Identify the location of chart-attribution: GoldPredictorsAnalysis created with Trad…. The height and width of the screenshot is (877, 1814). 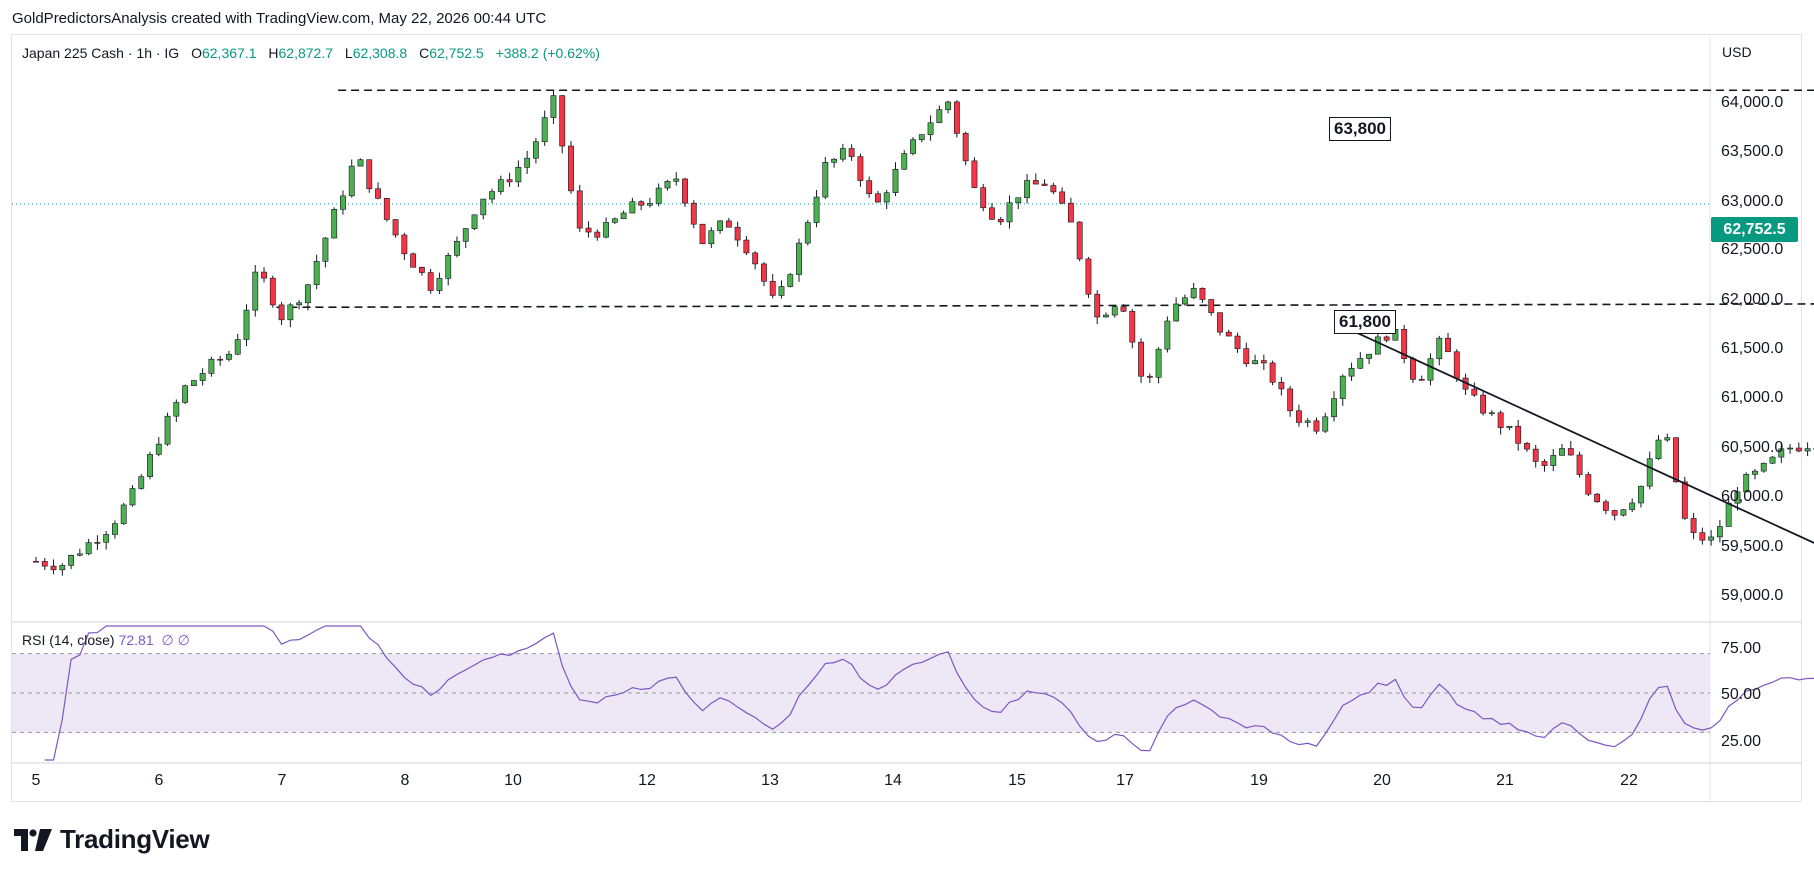
(279, 18).